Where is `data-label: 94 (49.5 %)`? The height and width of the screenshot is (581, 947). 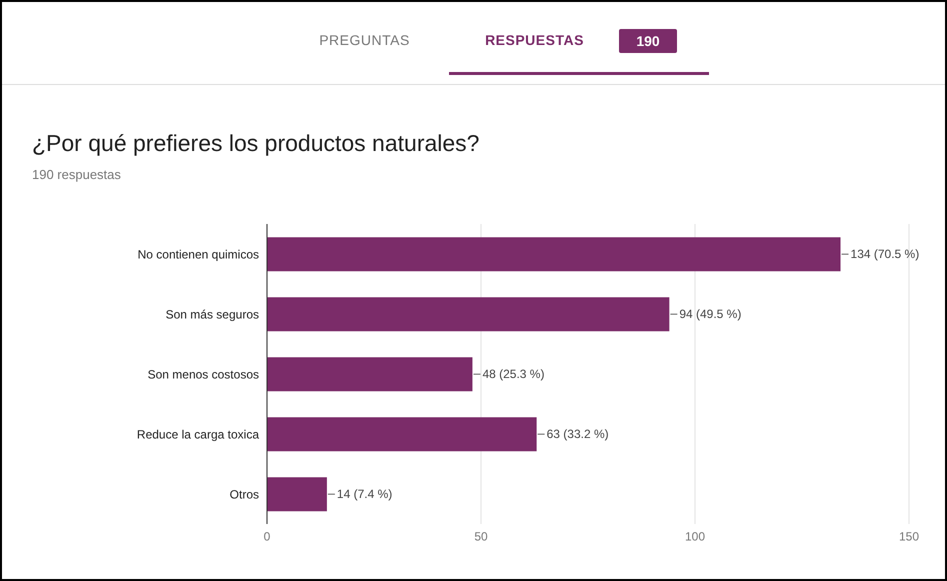
data-label: 94 (49.5 %) is located at coordinates (710, 314).